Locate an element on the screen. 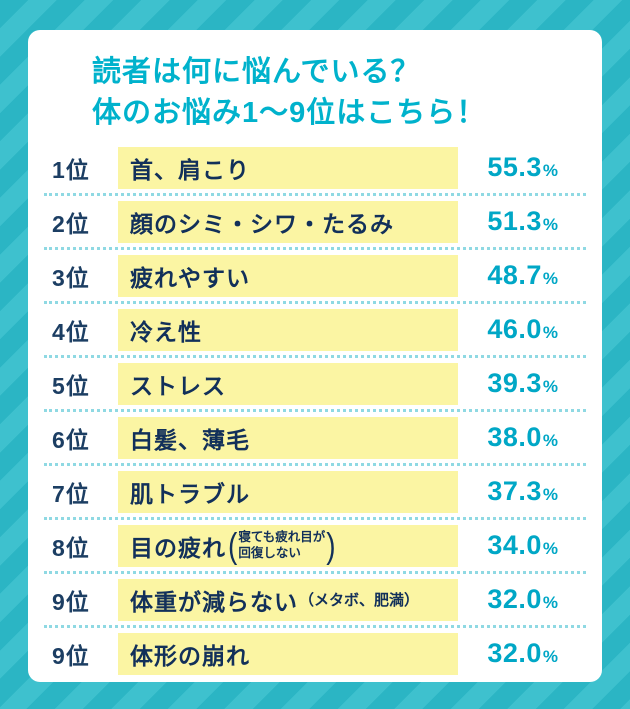 The image size is (630, 709). ranking-row-9: 9位 体重が減らない （メタボ、肥満） 32.0% is located at coordinates (315, 598).